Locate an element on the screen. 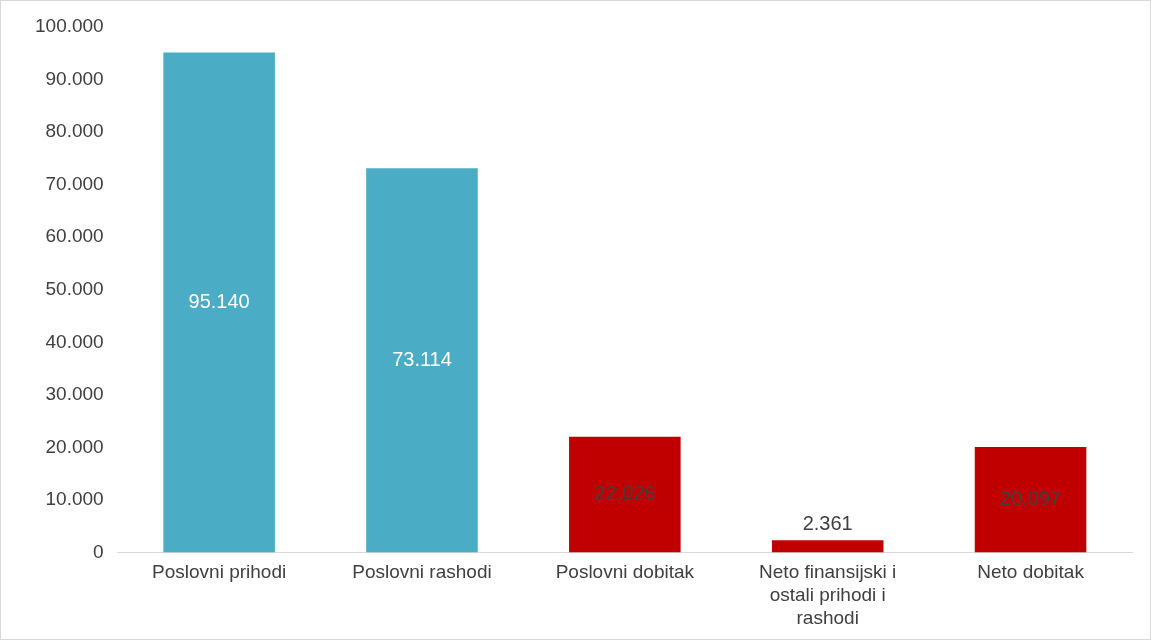 The width and height of the screenshot is (1151, 640). data-label: 95.140 is located at coordinates (219, 301).